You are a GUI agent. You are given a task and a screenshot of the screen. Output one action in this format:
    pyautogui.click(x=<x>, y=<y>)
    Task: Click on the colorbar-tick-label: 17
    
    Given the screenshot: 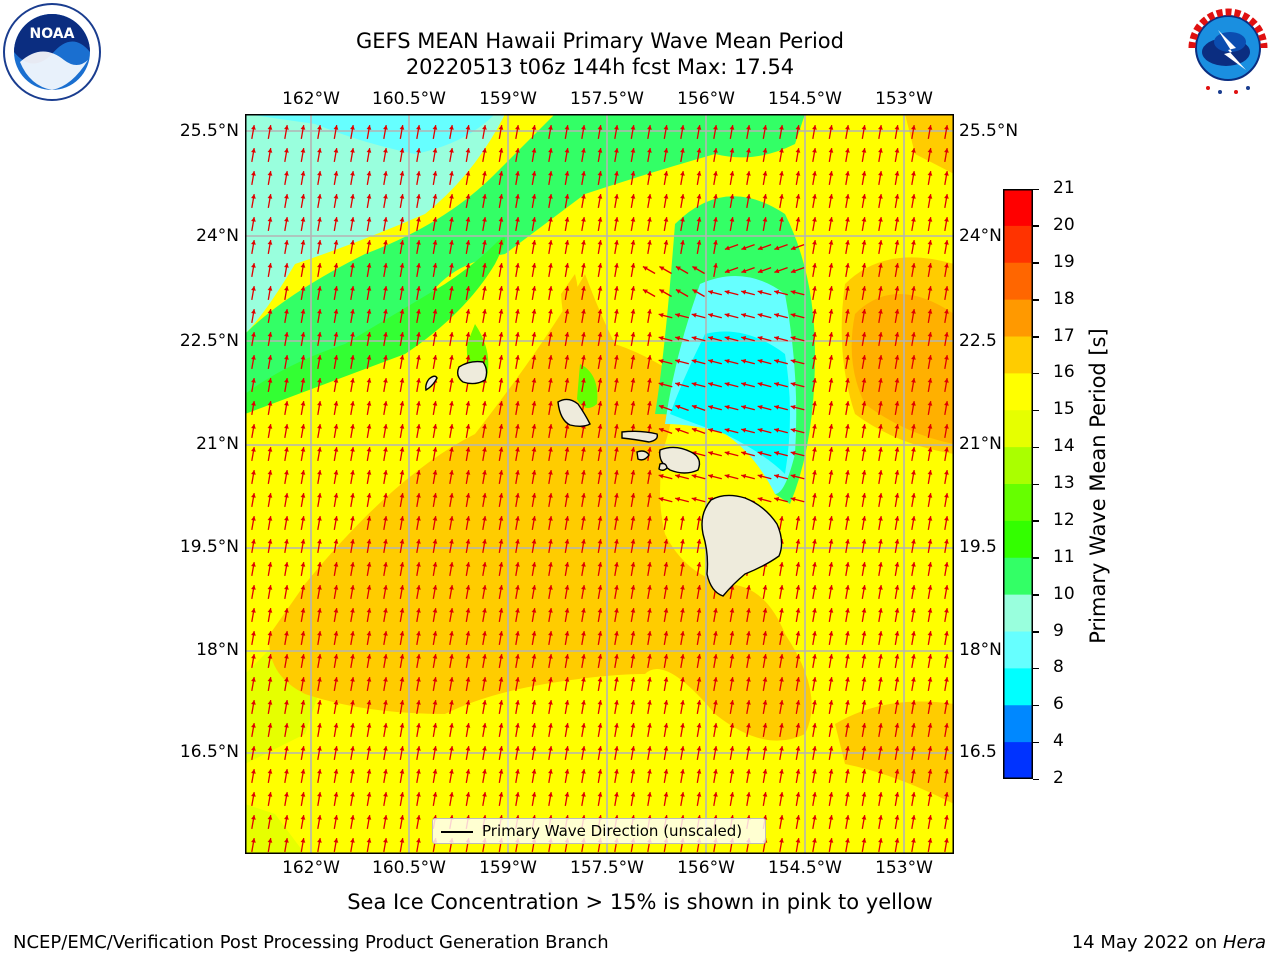 What is the action you would take?
    pyautogui.click(x=1064, y=335)
    